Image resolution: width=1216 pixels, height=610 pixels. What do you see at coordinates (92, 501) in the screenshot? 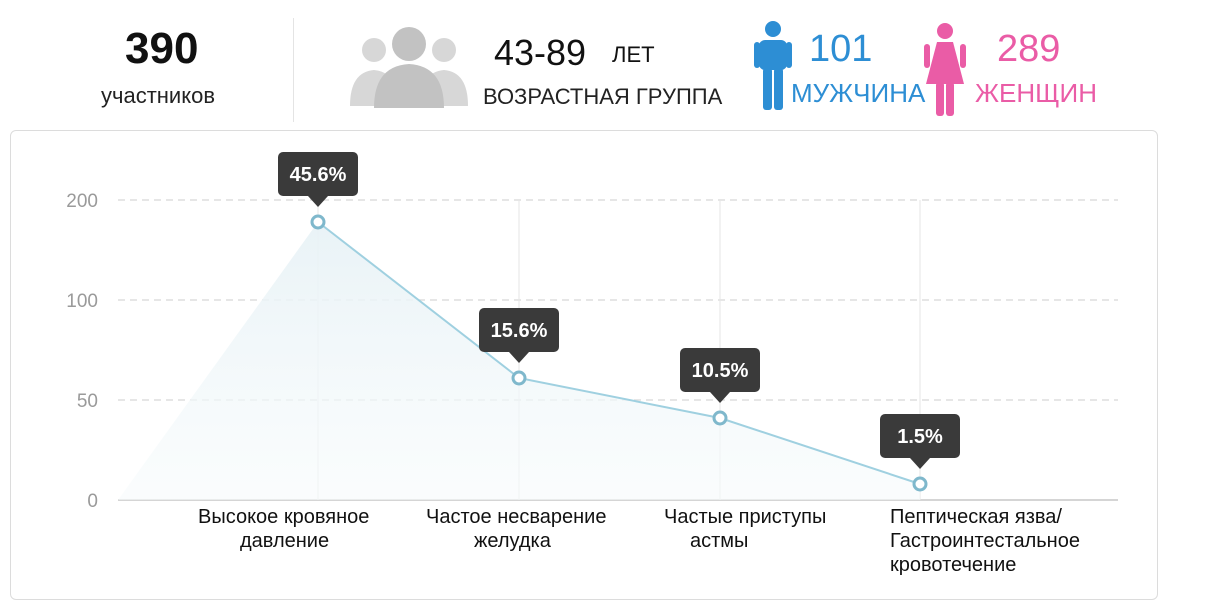
I see `y-tick-label: 0` at bounding box center [92, 501].